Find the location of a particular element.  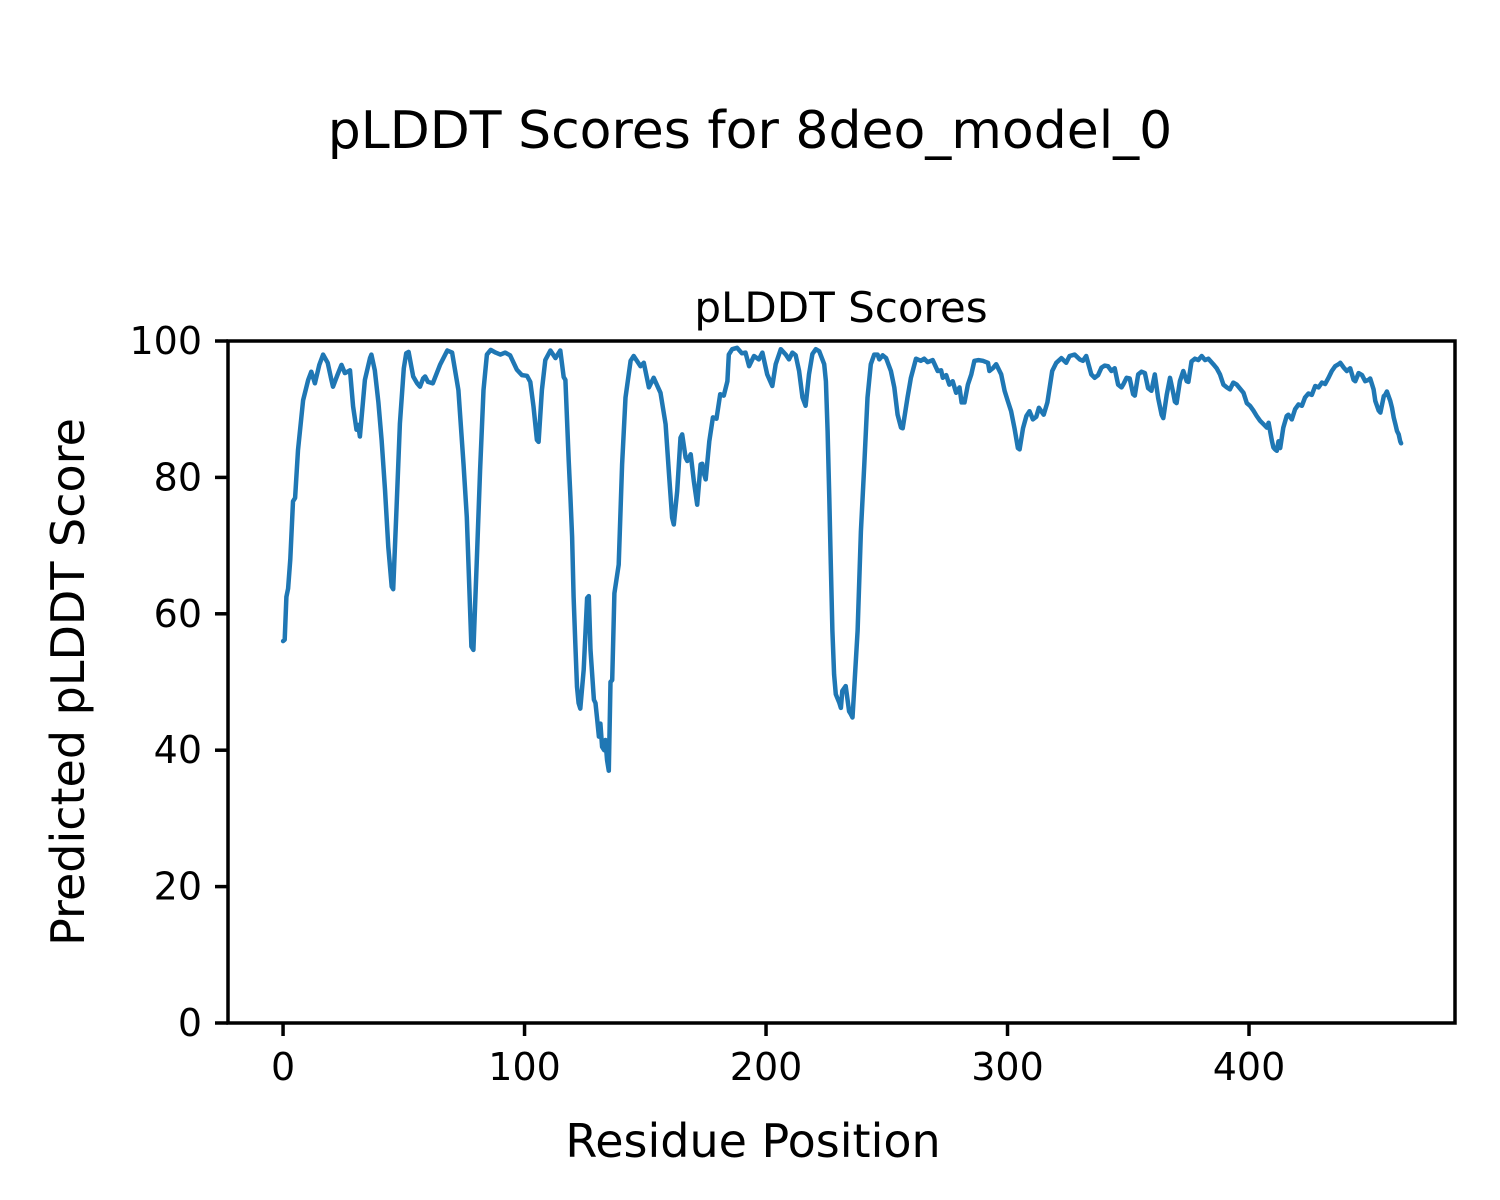

y-tick-label: 20 is located at coordinates (178, 887).